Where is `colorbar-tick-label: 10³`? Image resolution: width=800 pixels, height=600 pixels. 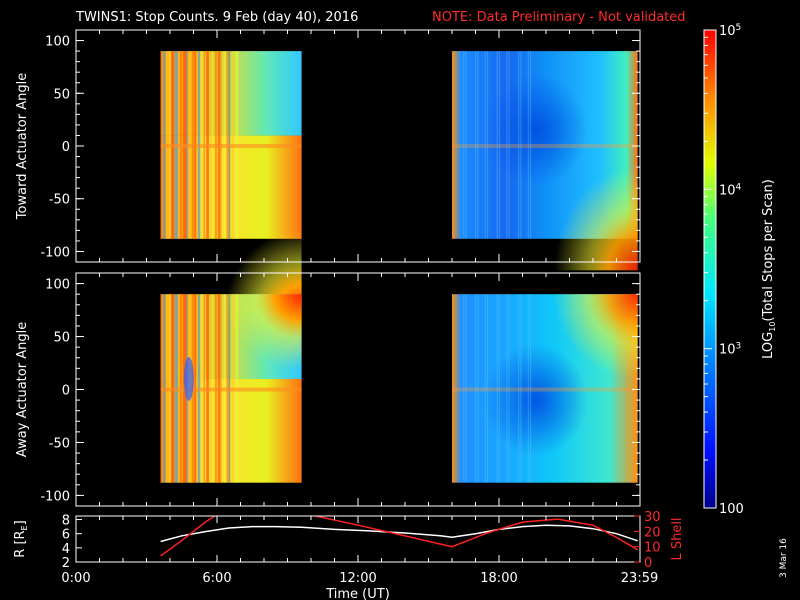
colorbar-tick-label: 10³ is located at coordinates (730, 350).